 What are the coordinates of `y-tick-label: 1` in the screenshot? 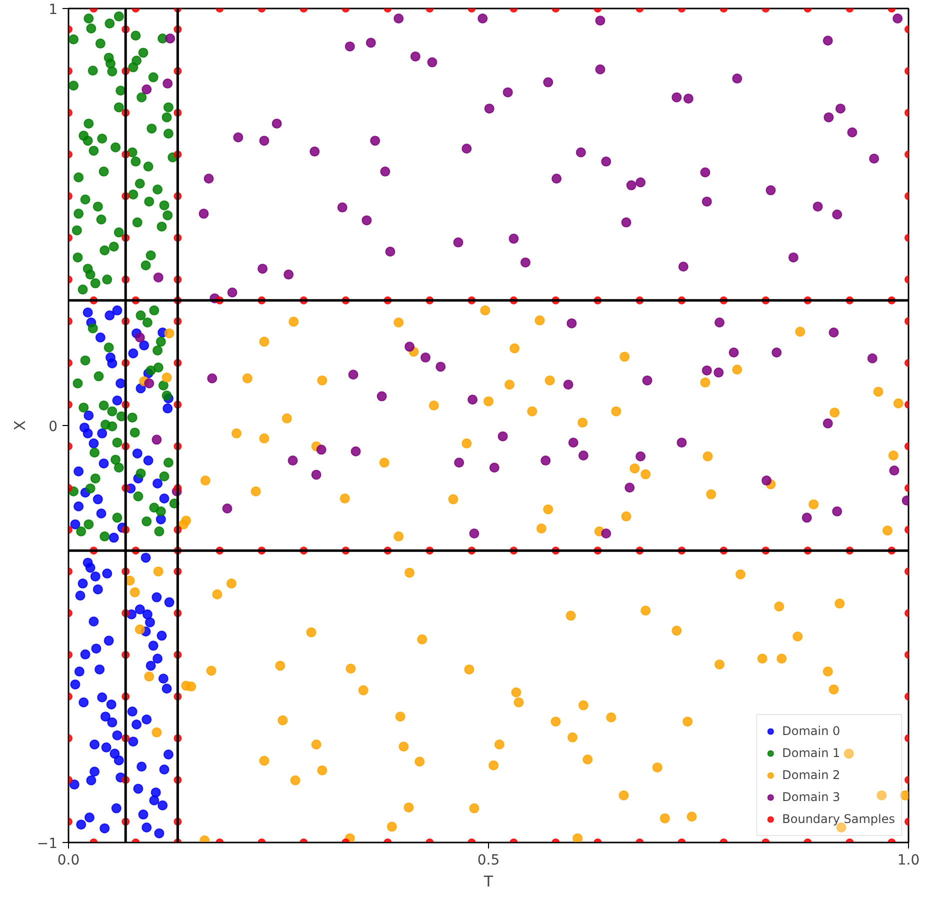 It's located at (53, 10).